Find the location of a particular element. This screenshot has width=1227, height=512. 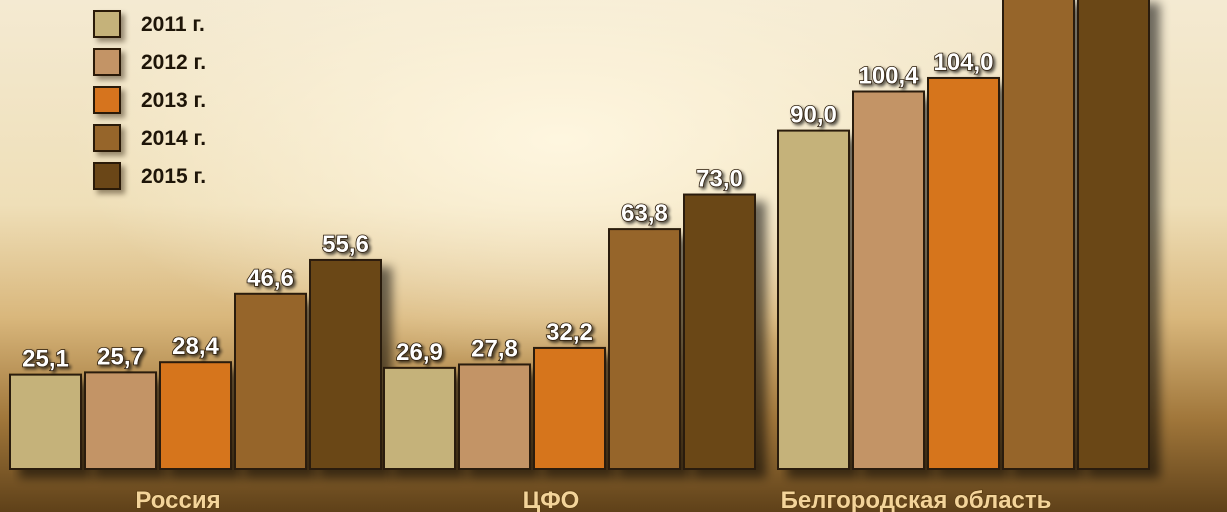

legend-label: 2013 г. is located at coordinates (174, 100).